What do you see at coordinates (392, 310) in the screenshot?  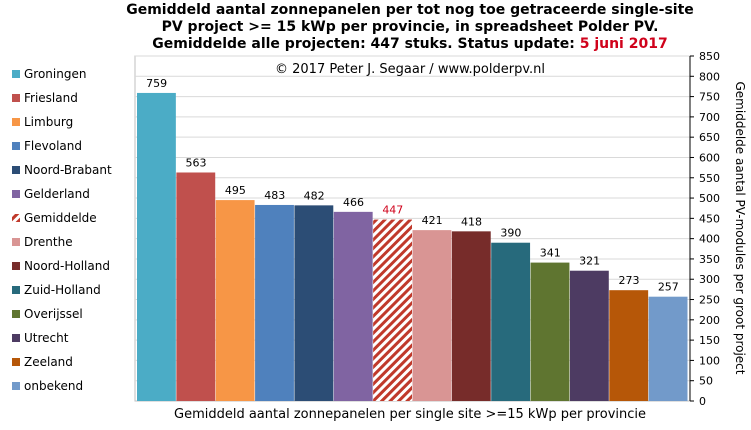 I see `bar-gemiddelde` at bounding box center [392, 310].